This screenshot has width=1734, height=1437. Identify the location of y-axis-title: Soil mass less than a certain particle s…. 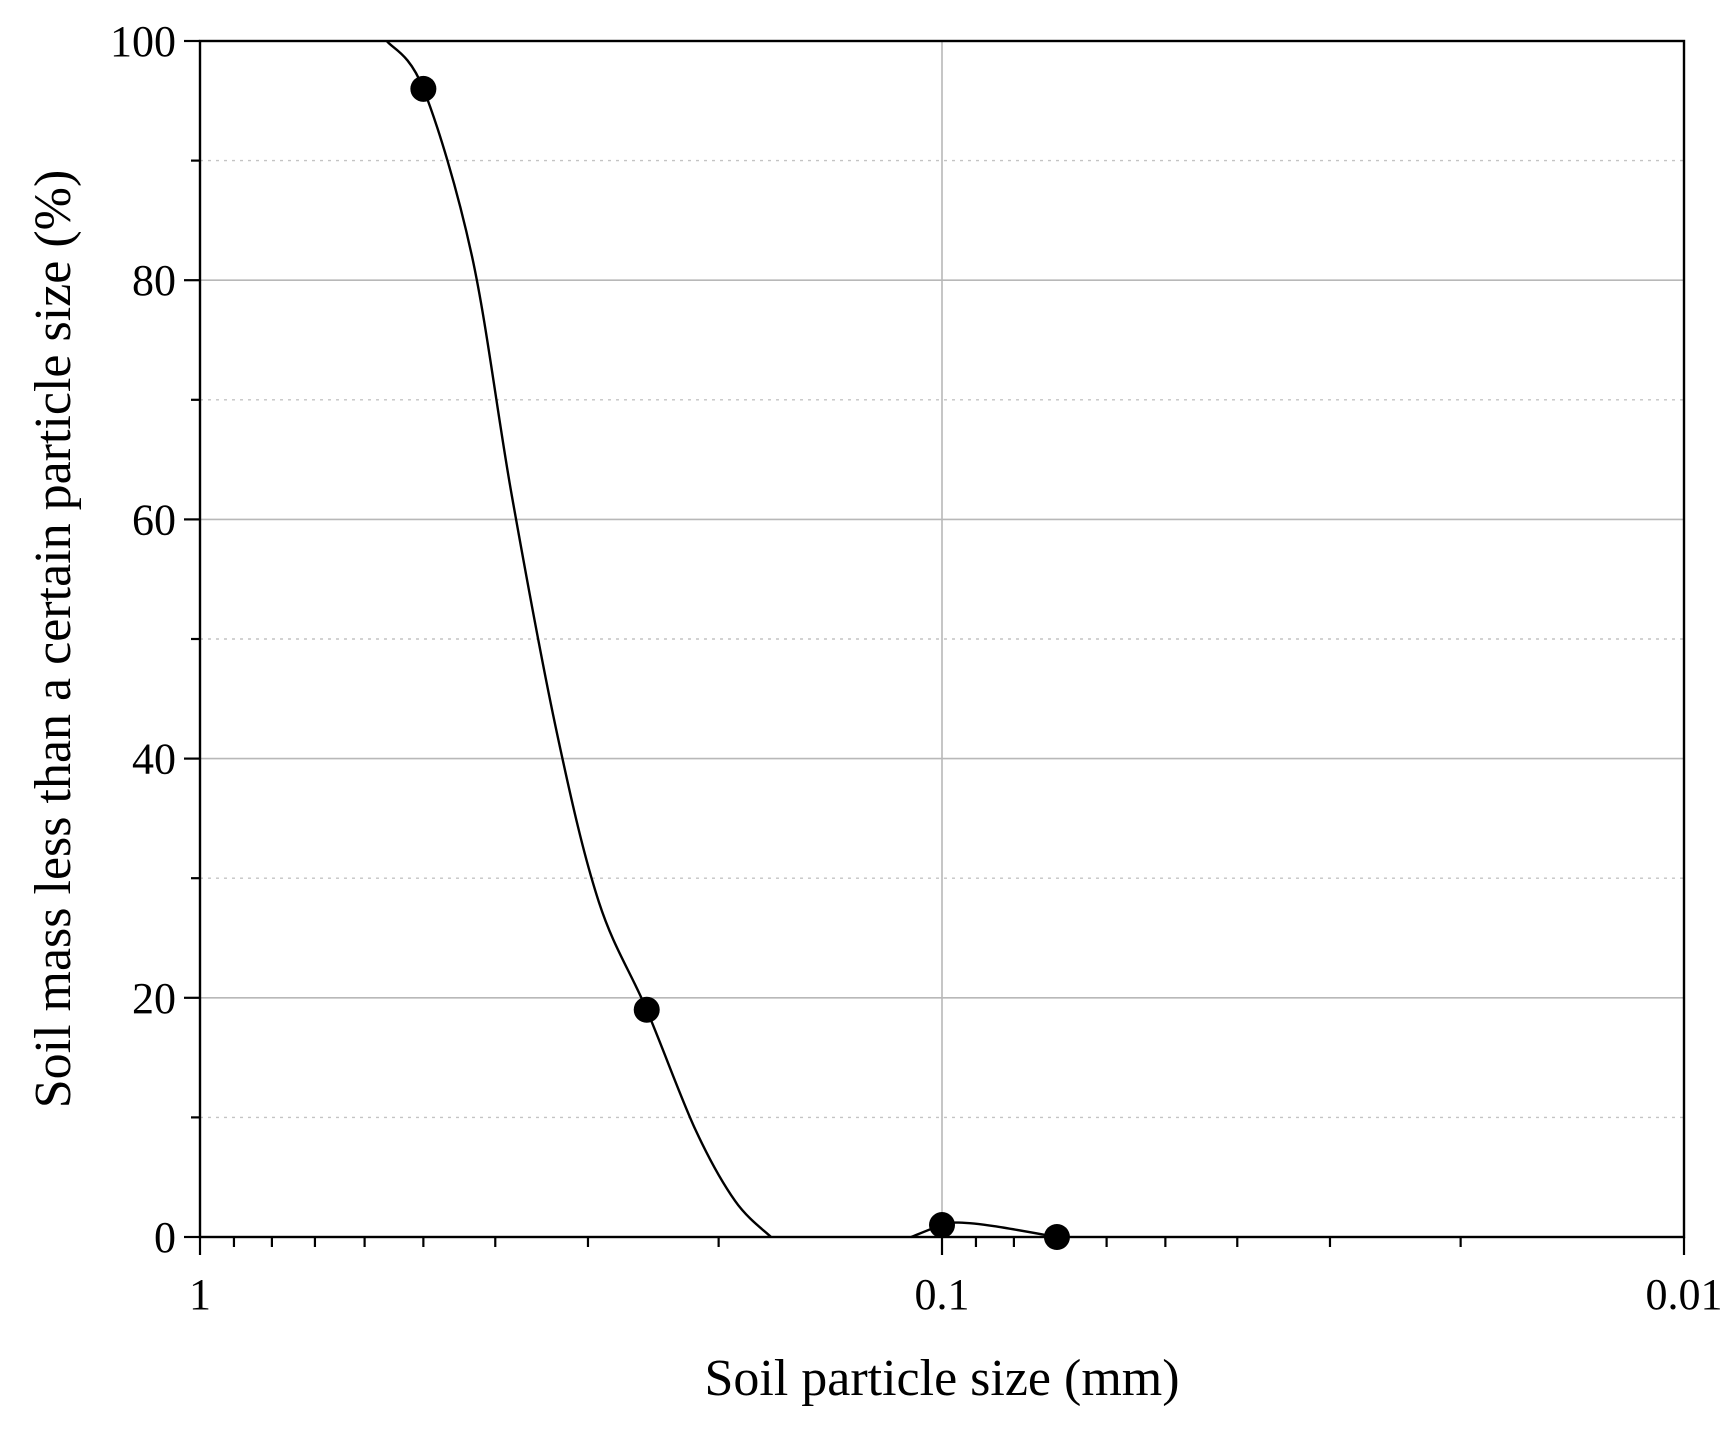
(53, 639).